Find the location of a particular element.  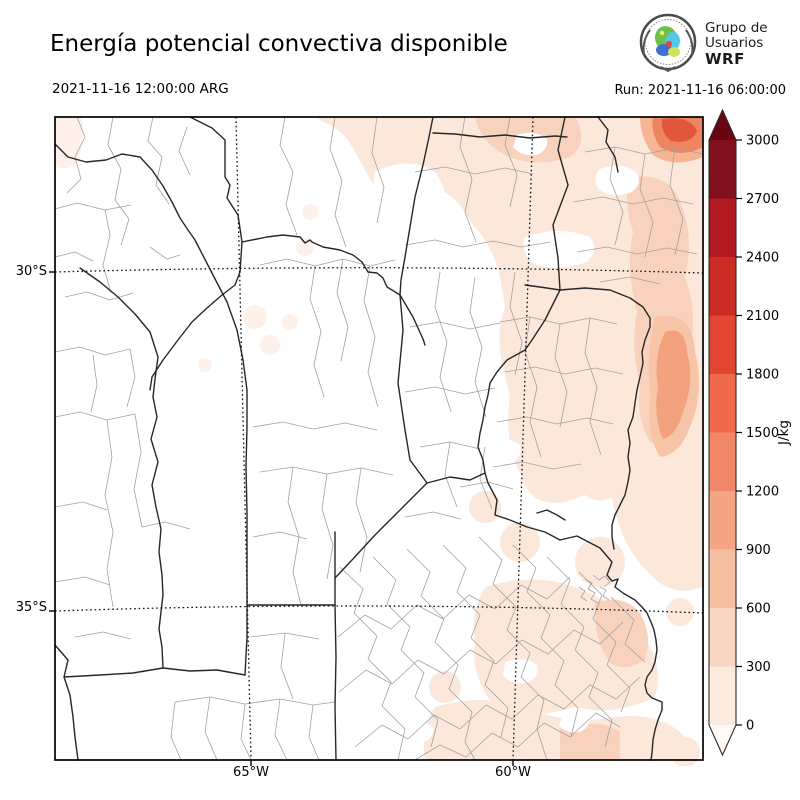

departments-amba-cluster is located at coordinates (594, 589).